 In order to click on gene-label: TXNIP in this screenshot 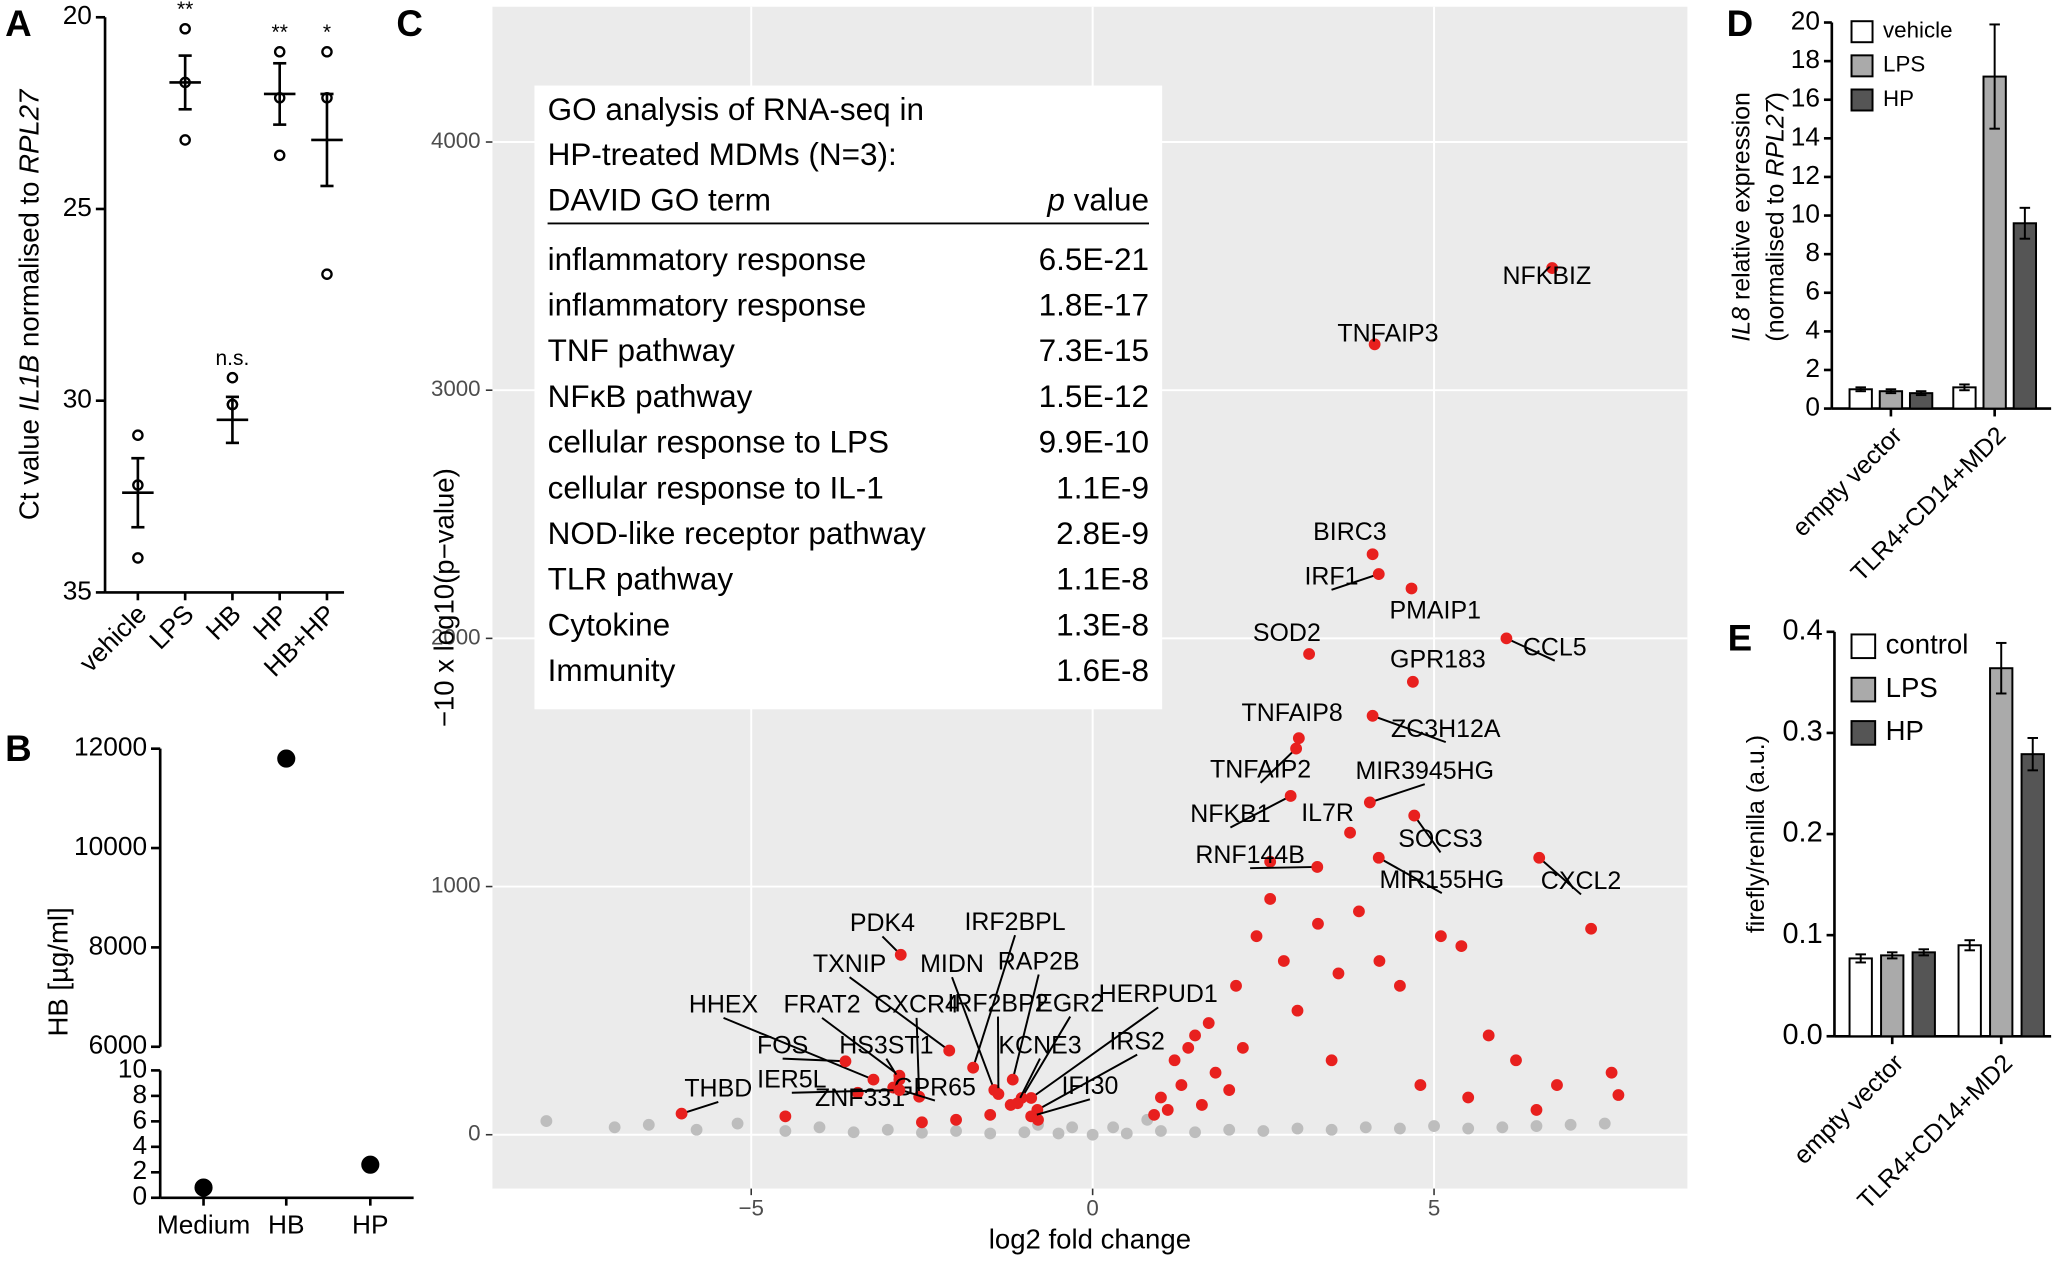, I will do `click(849, 964)`.